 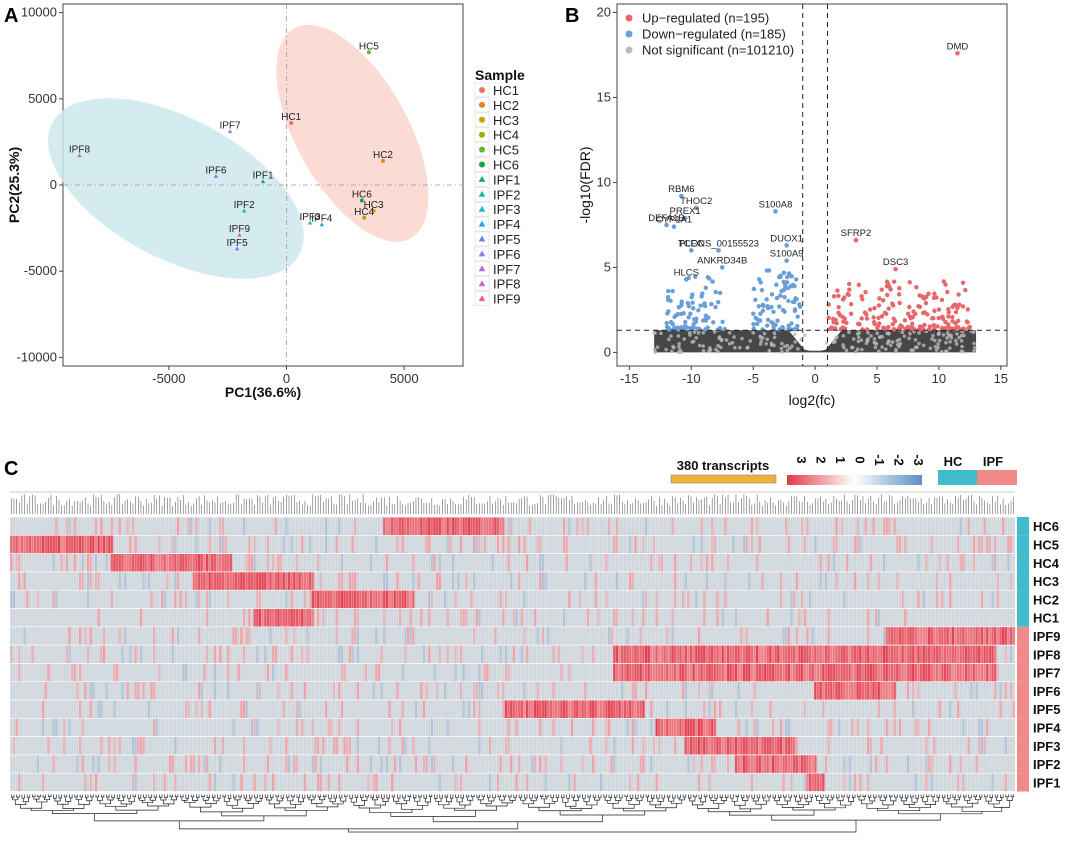 I want to click on heatmap-row-label-hc5: HC5, so click(x=1046, y=544).